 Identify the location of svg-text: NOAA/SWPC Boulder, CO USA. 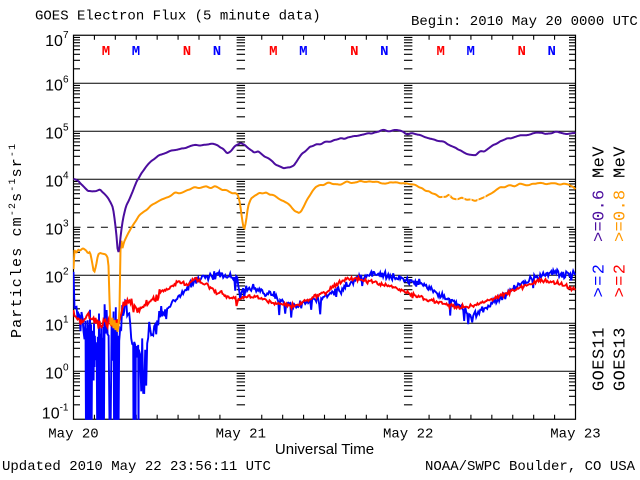
(530, 467).